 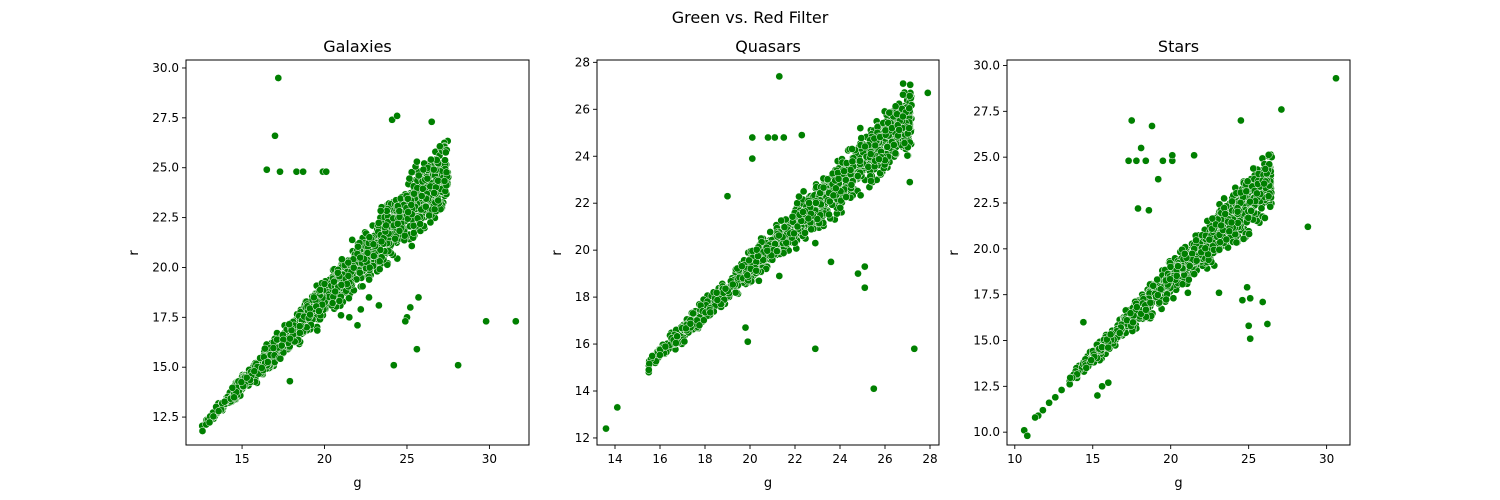 What do you see at coordinates (986, 249) in the screenshot?
I see `y-tick-label: 20.0` at bounding box center [986, 249].